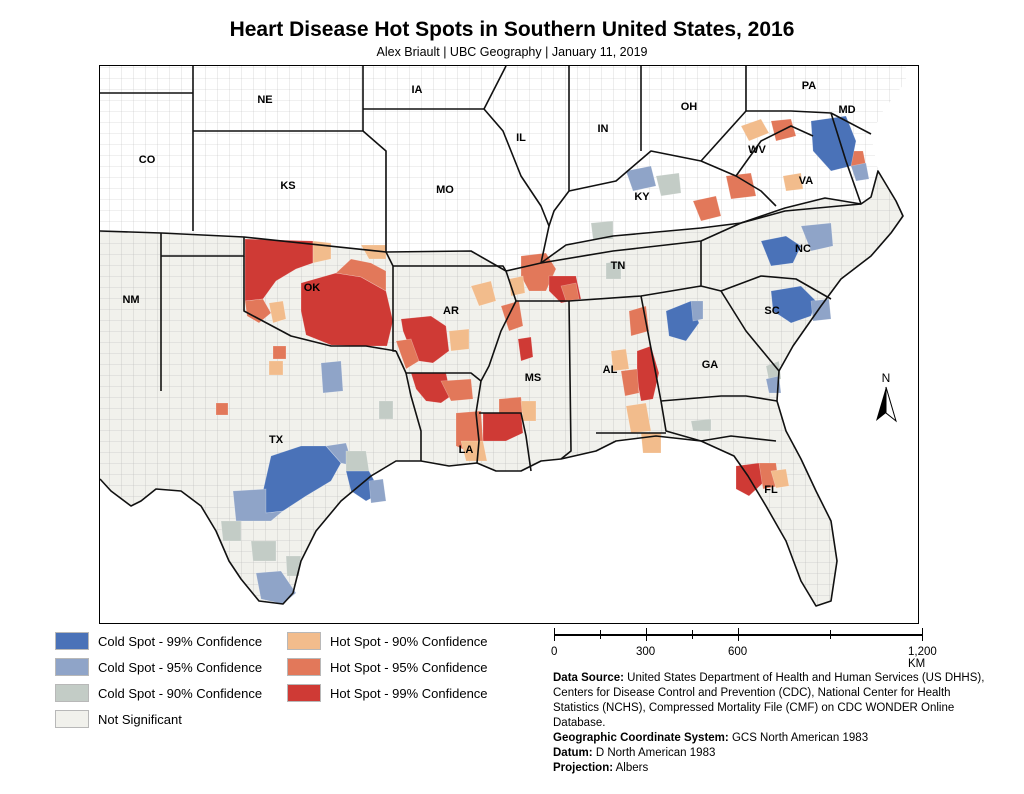 This screenshot has width=1024, height=794. Describe the element at coordinates (147, 160) in the screenshot. I see `state-label-co: CO` at that location.